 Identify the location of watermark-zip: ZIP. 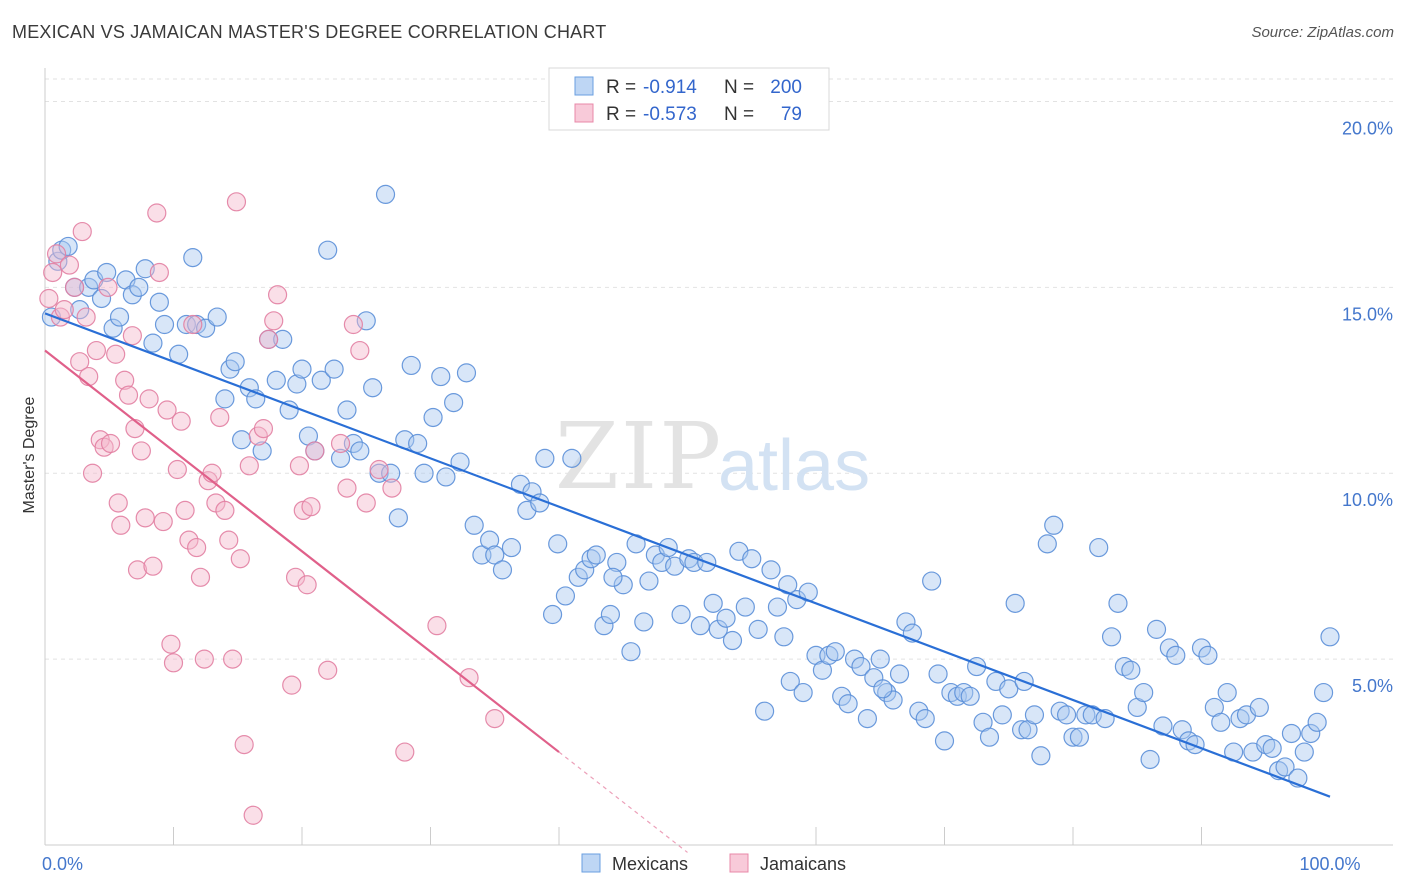
(639, 456).